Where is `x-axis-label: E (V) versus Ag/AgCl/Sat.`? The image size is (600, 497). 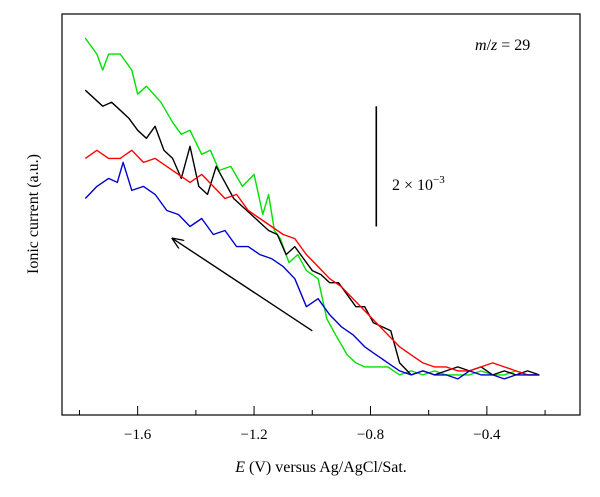 x-axis-label: E (V) versus Ag/AgCl/Sat. is located at coordinates (320, 467).